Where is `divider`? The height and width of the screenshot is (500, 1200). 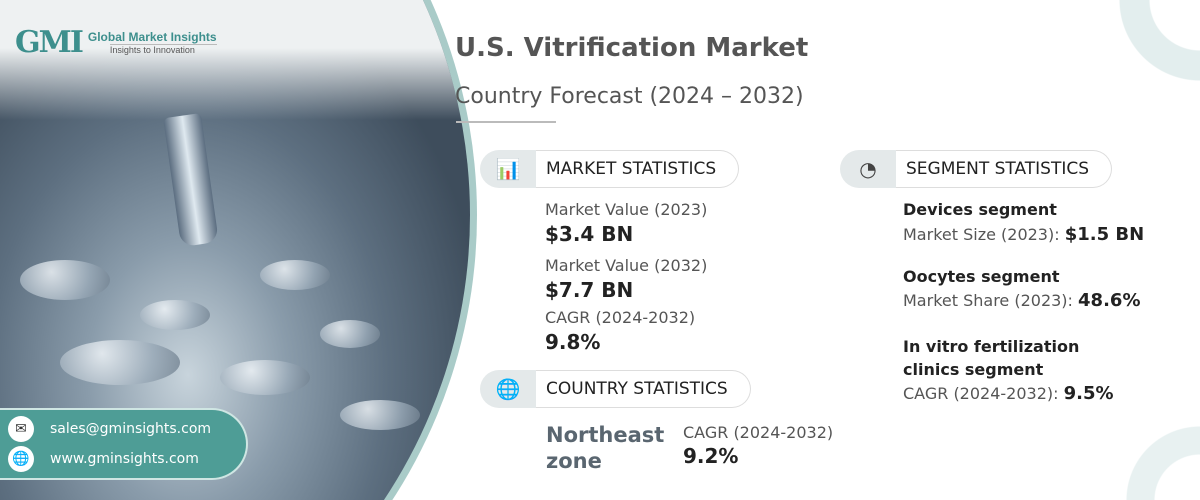
divider is located at coordinates (506, 122).